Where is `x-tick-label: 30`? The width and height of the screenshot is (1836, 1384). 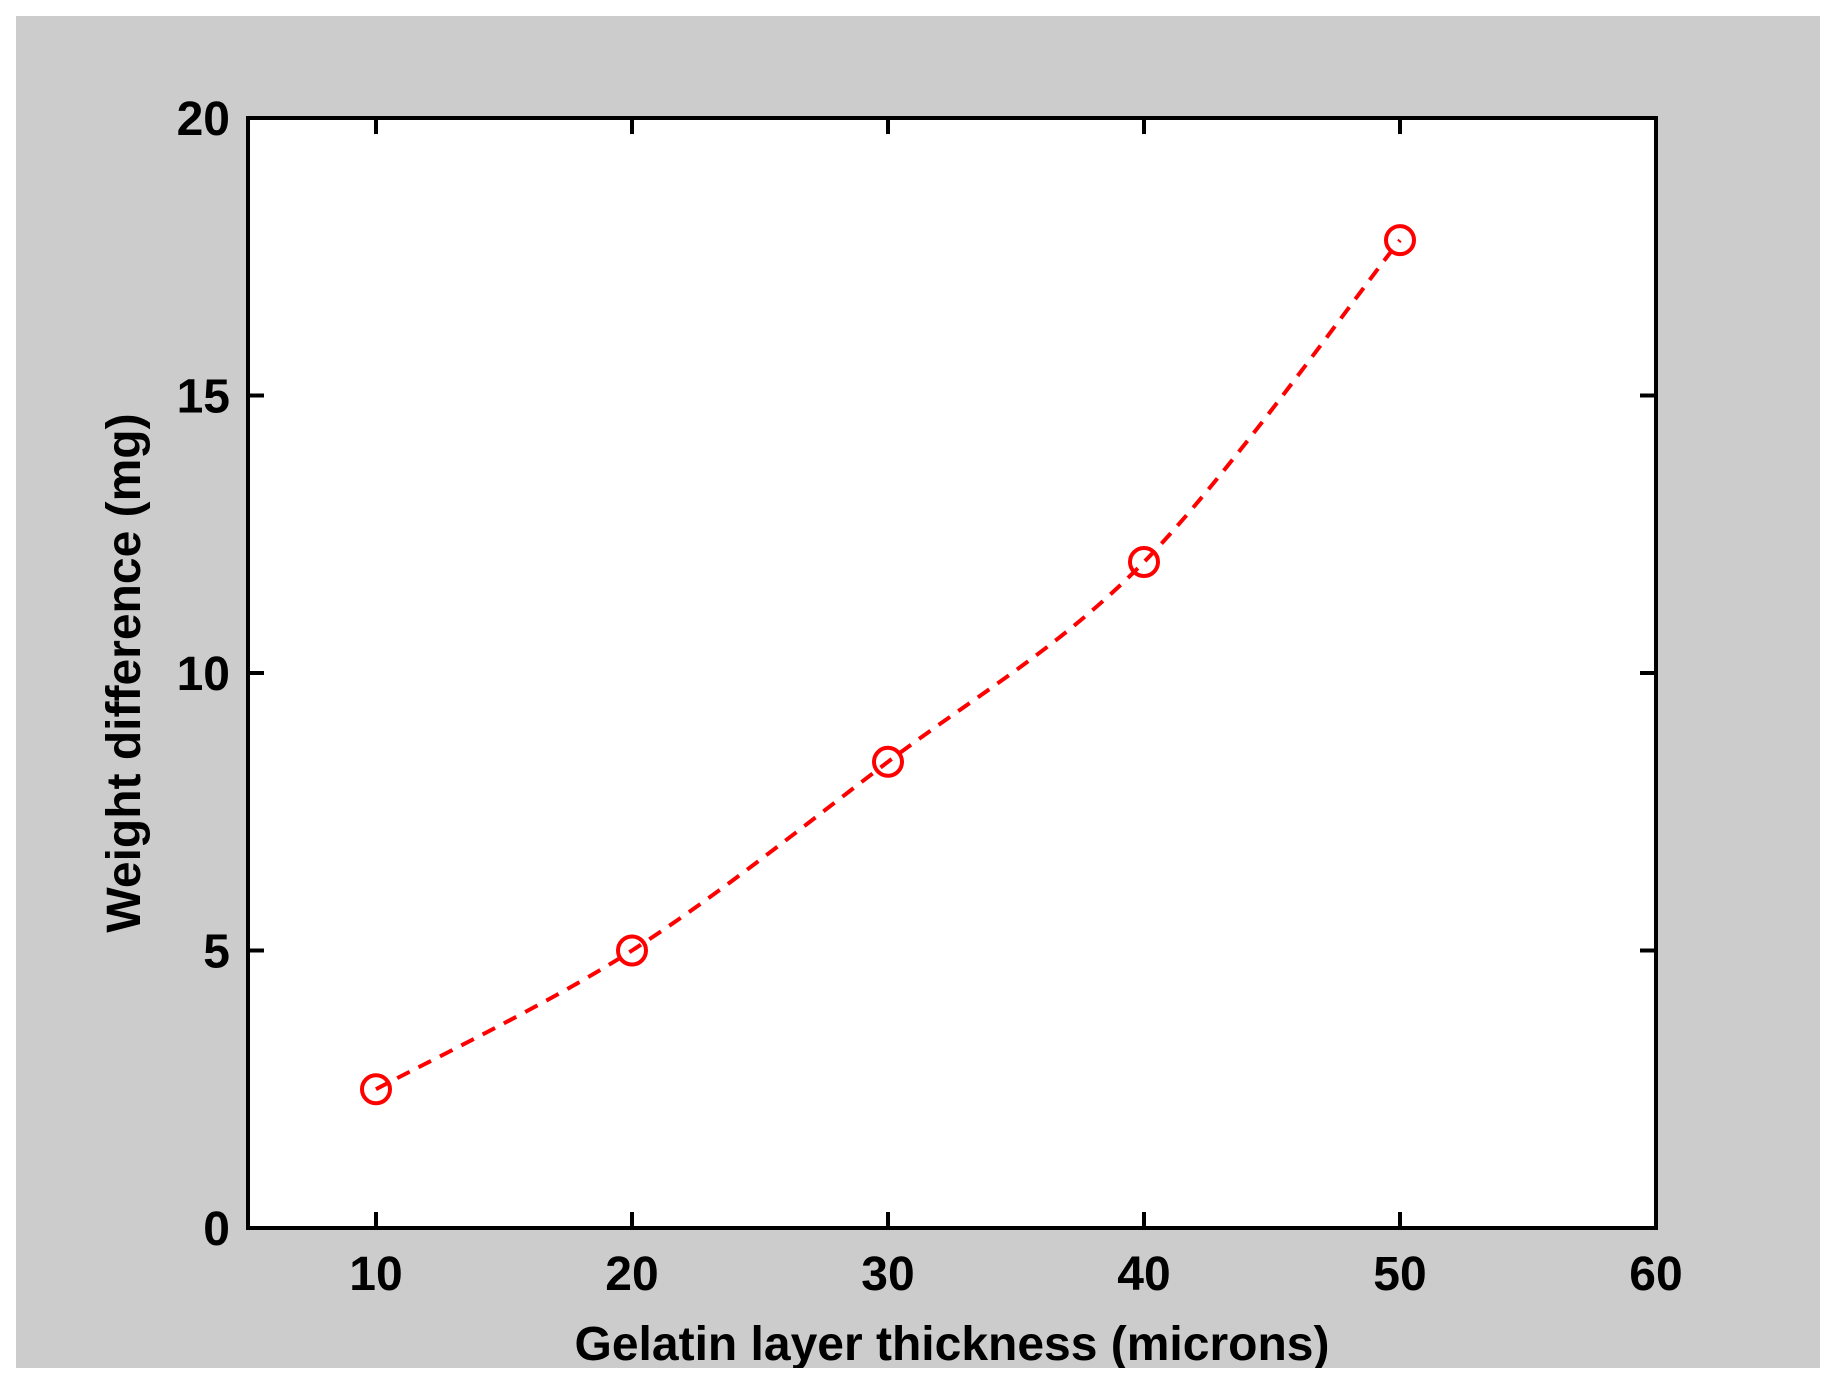 x-tick-label: 30 is located at coordinates (887, 1274).